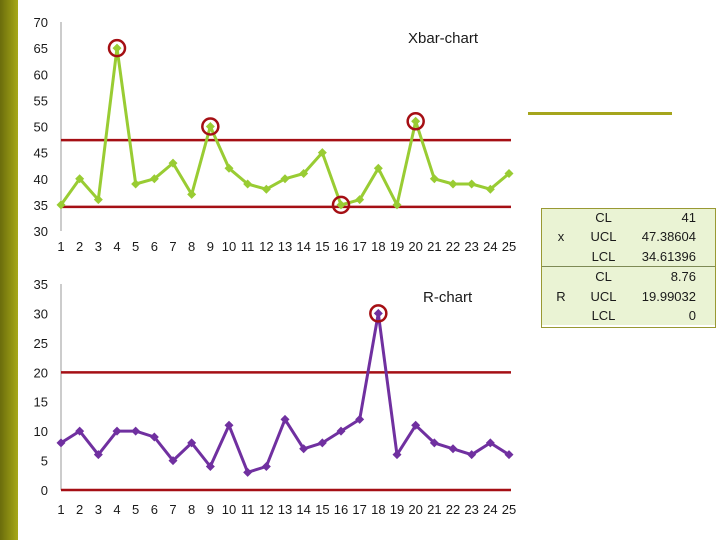 Image resolution: width=720 pixels, height=540 pixels. I want to click on xbar-x-tick-label: 24, so click(490, 246).